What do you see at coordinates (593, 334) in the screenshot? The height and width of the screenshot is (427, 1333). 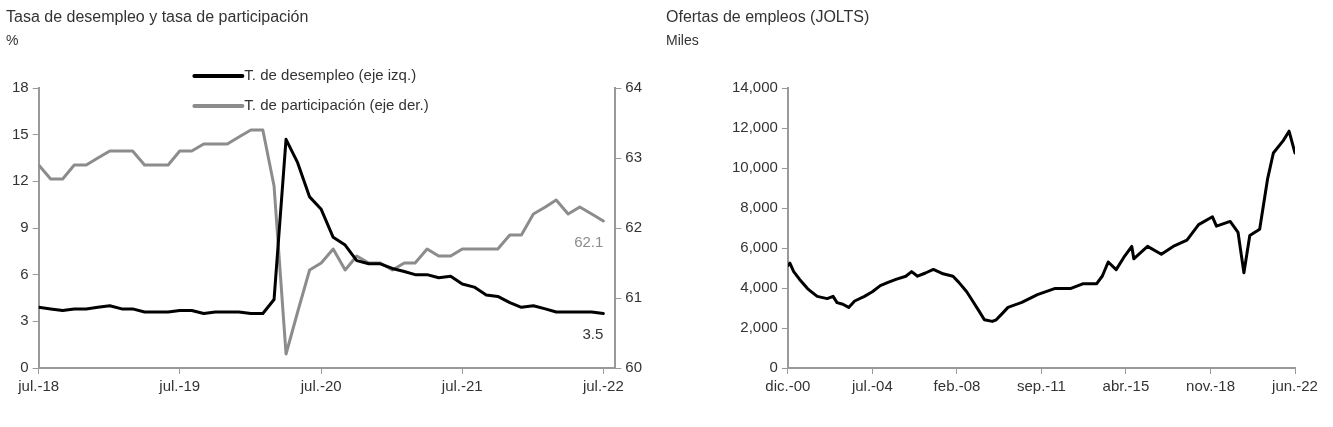 I see `annotation: 3.5` at bounding box center [593, 334].